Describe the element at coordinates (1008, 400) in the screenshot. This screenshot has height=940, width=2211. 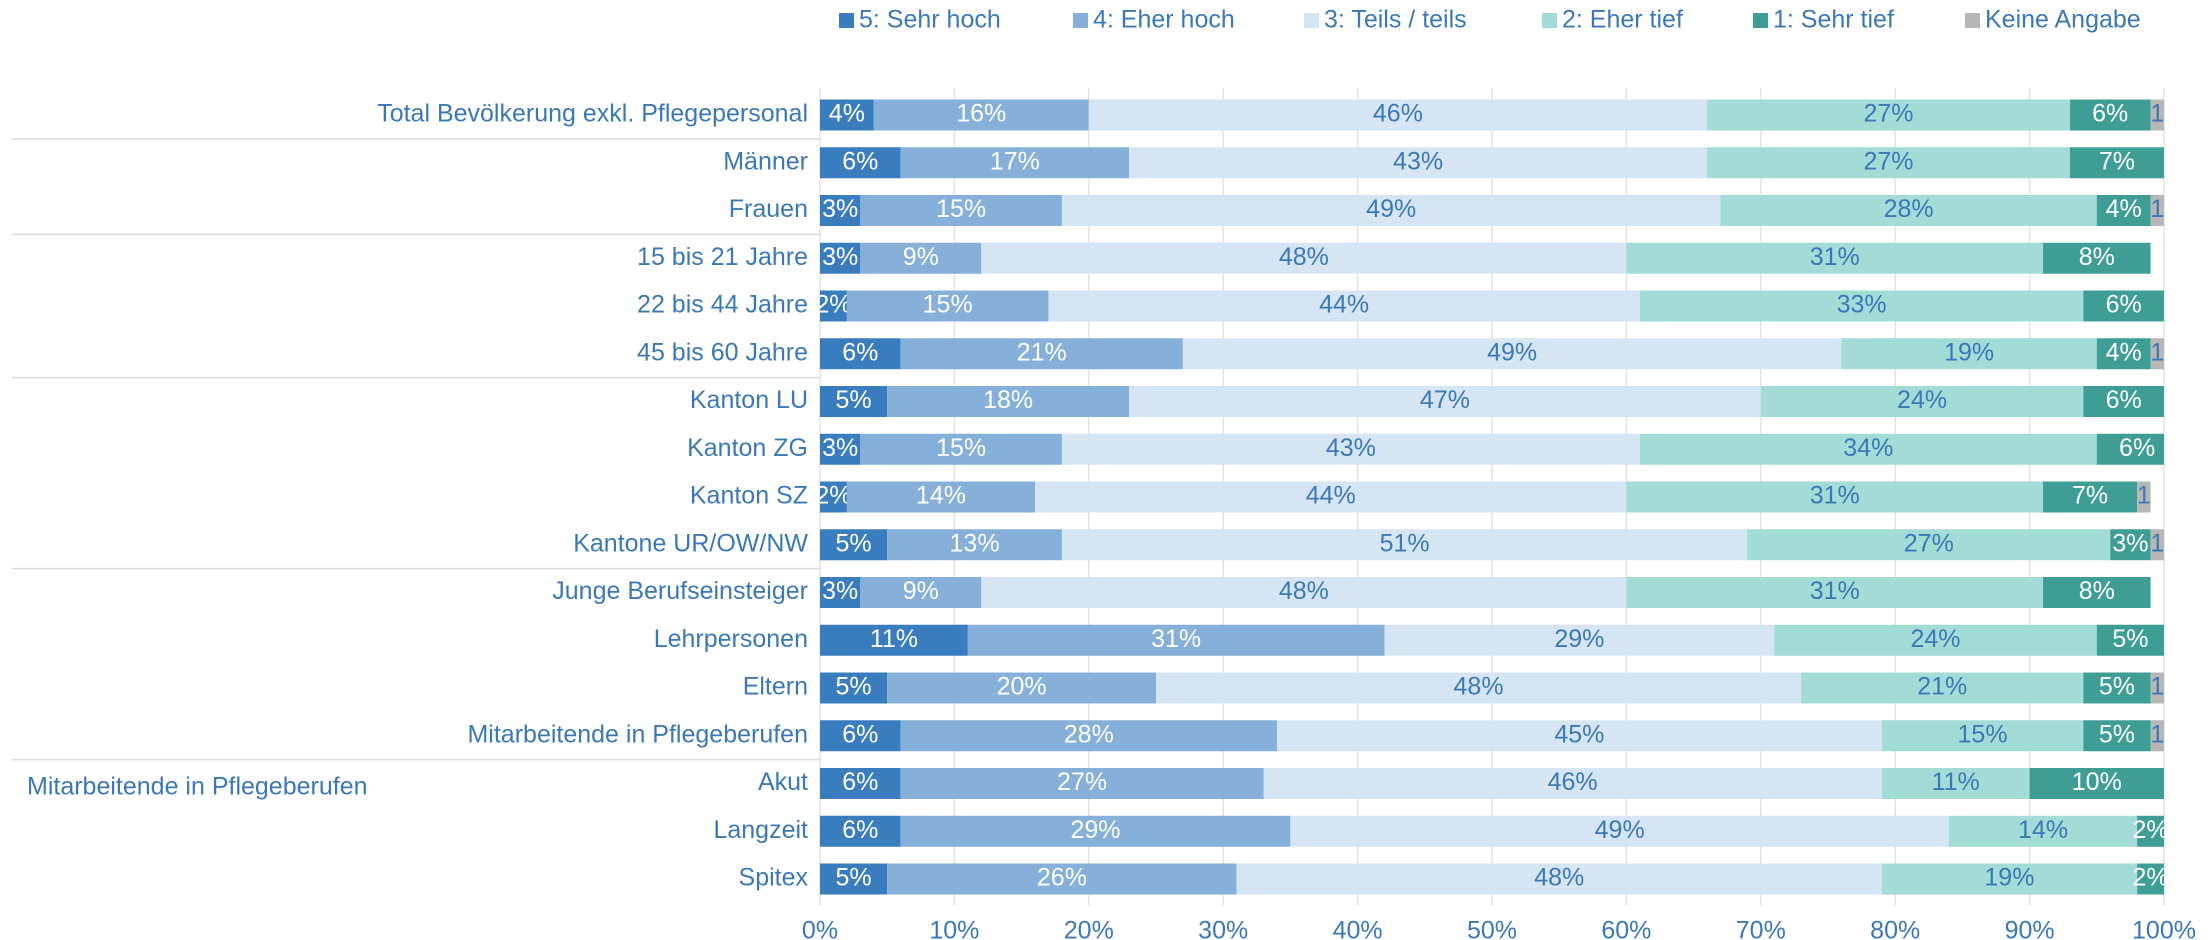
I see `data-label: 18%` at that location.